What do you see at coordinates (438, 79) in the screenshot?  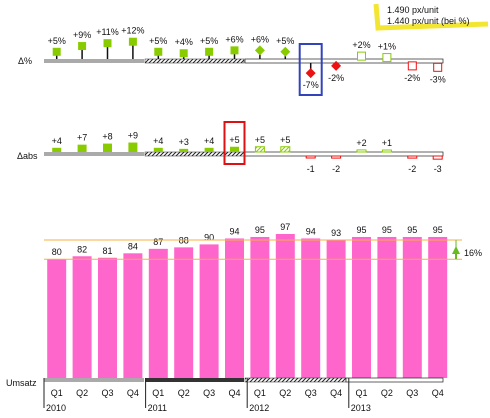 I see `pct-delta-label: -3%` at bounding box center [438, 79].